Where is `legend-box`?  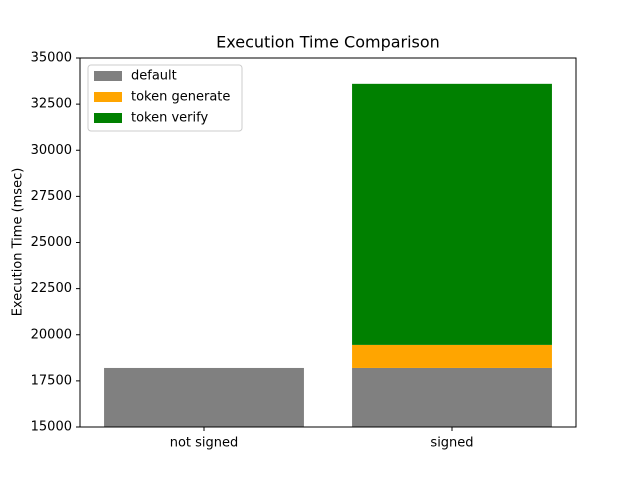
legend-box is located at coordinates (165, 98).